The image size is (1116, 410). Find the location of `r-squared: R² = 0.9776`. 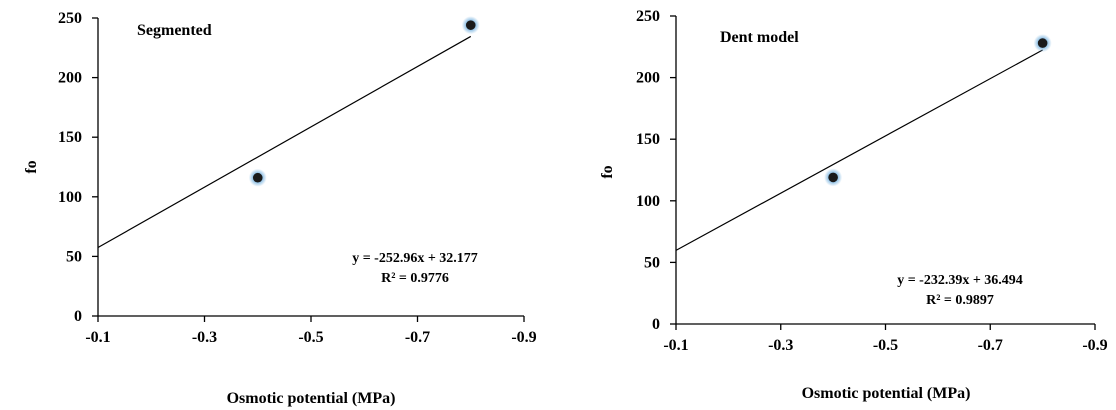

r-squared: R² = 0.9776 is located at coordinates (415, 278).